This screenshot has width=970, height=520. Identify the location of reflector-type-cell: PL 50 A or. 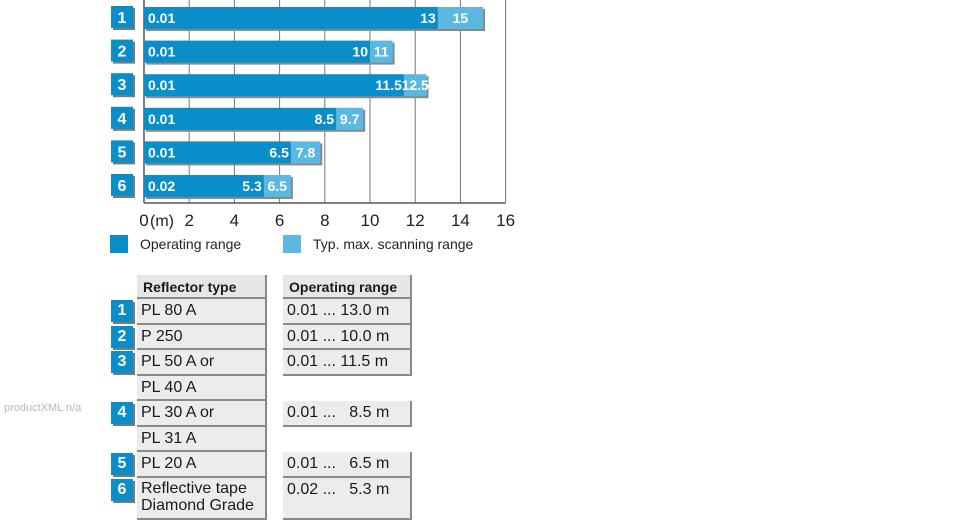
(202, 363).